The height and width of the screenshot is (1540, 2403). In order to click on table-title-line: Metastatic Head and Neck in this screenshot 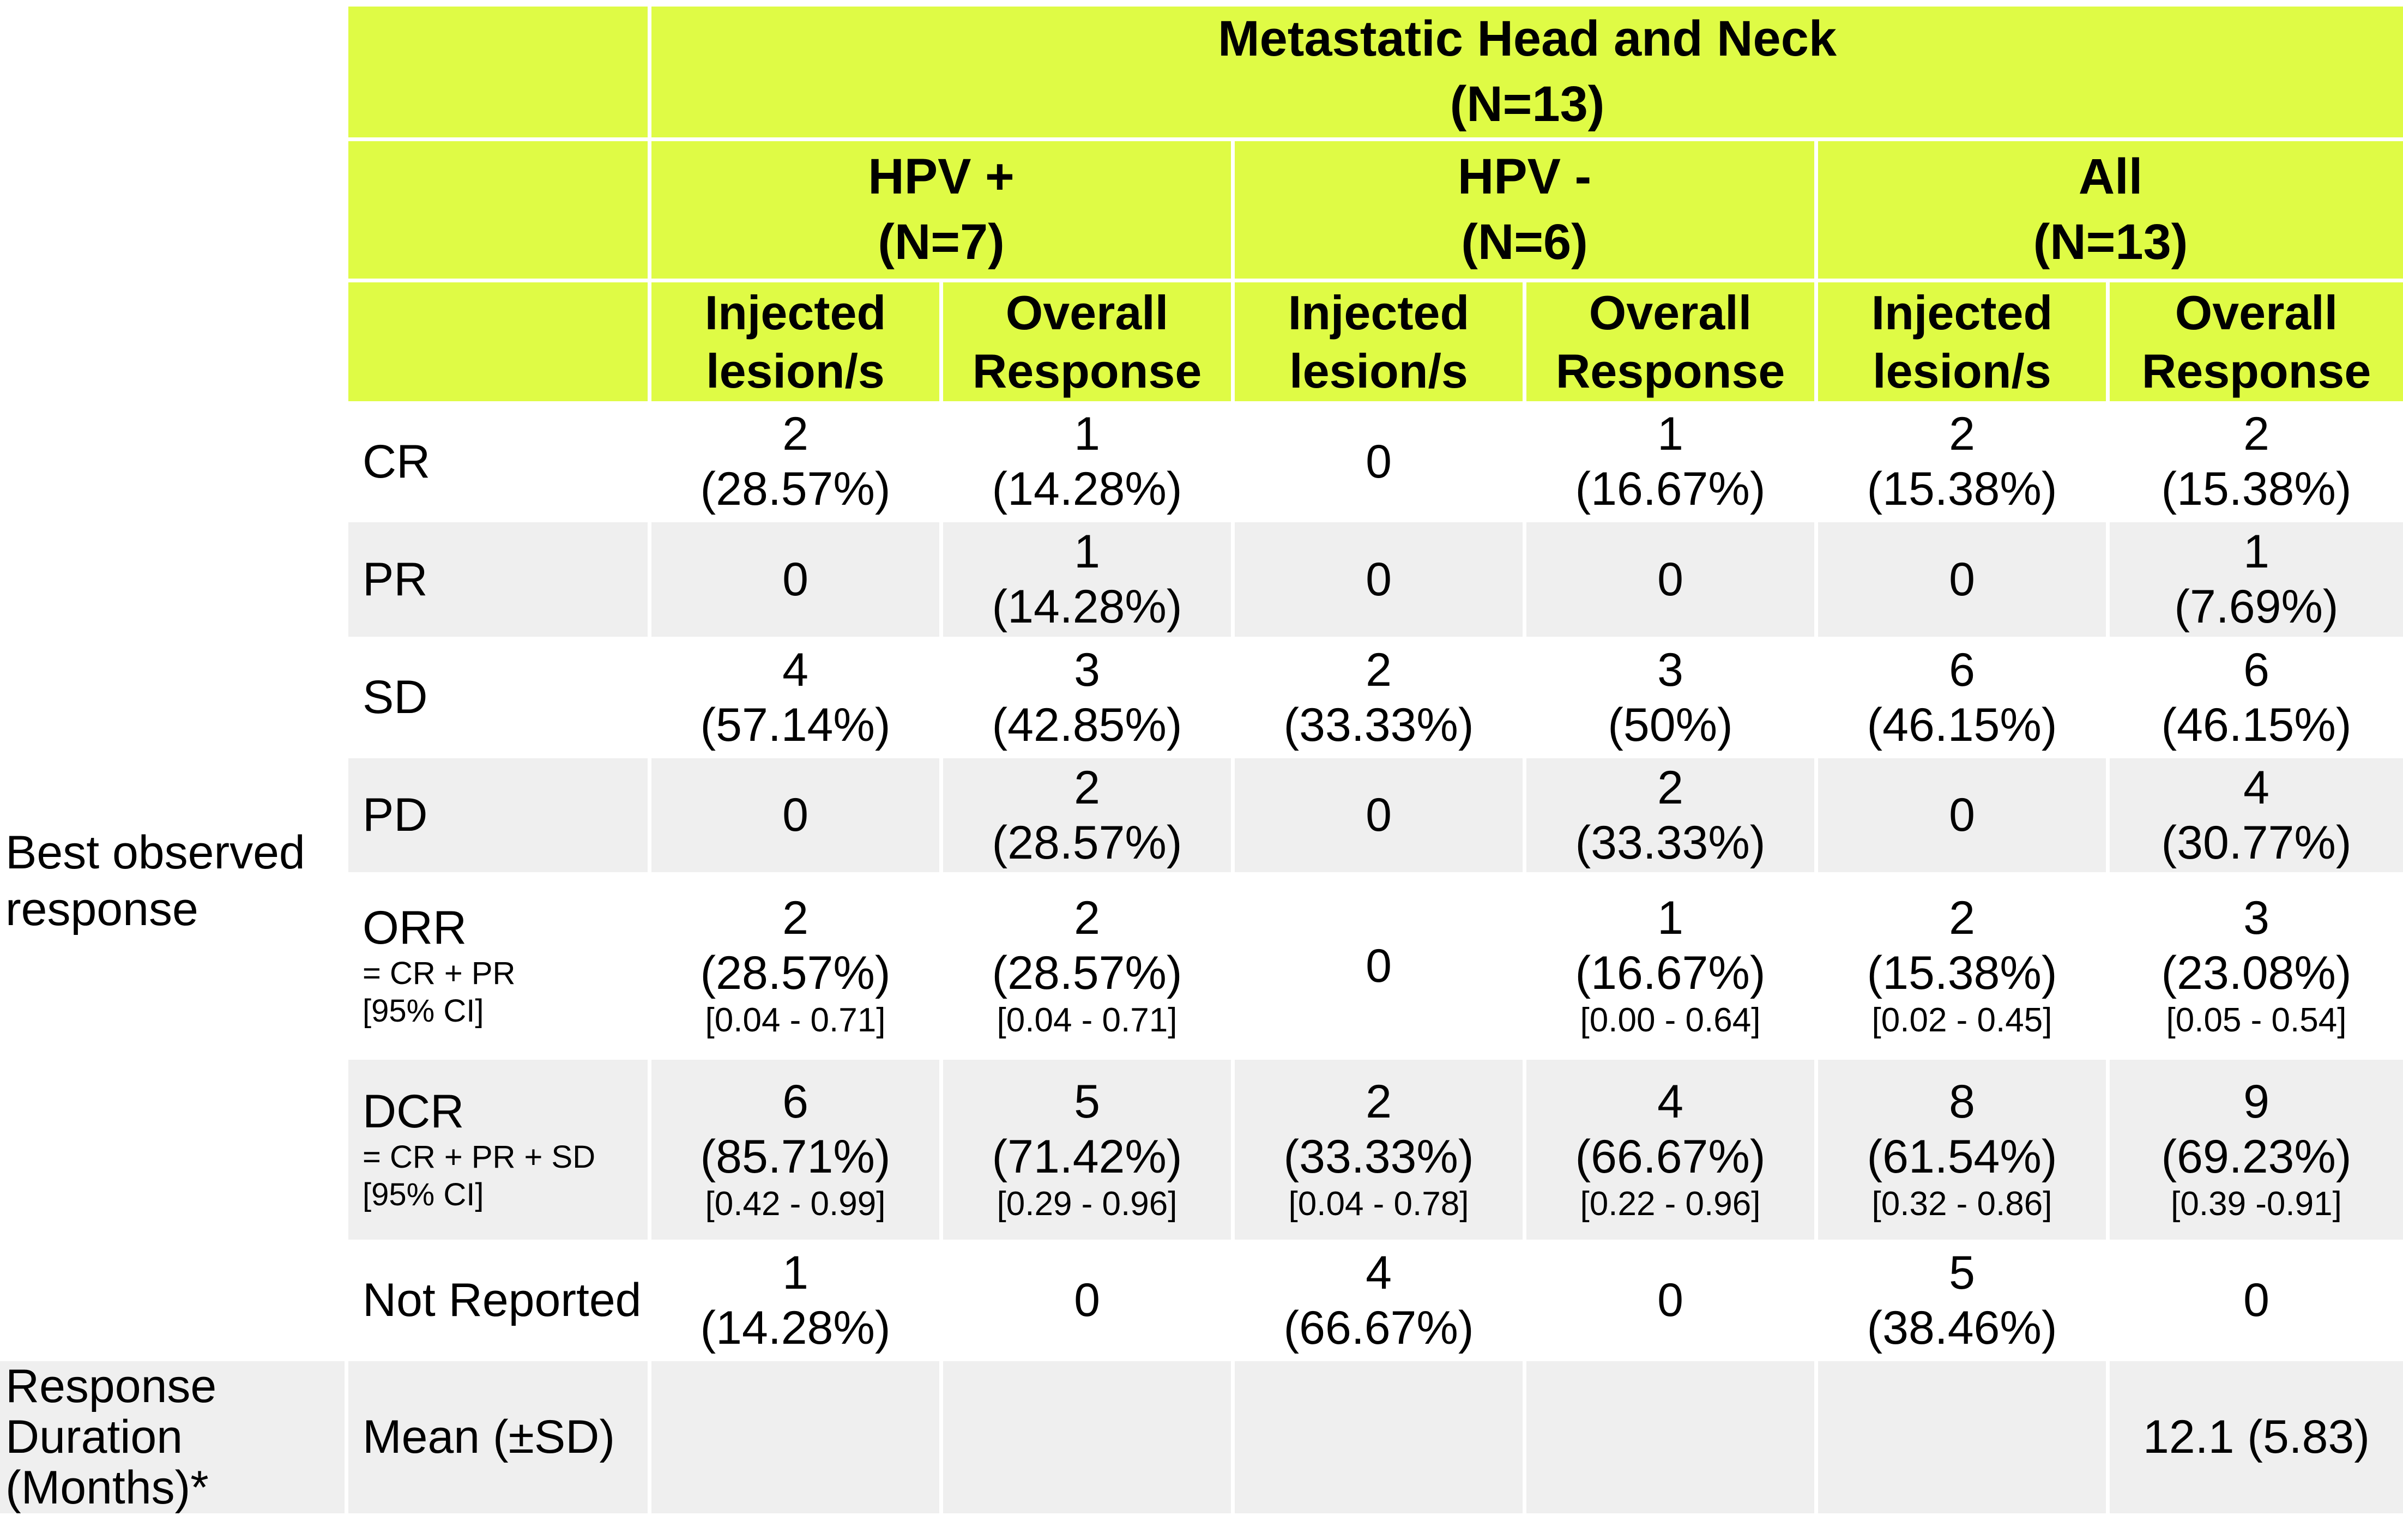, I will do `click(1527, 39)`.